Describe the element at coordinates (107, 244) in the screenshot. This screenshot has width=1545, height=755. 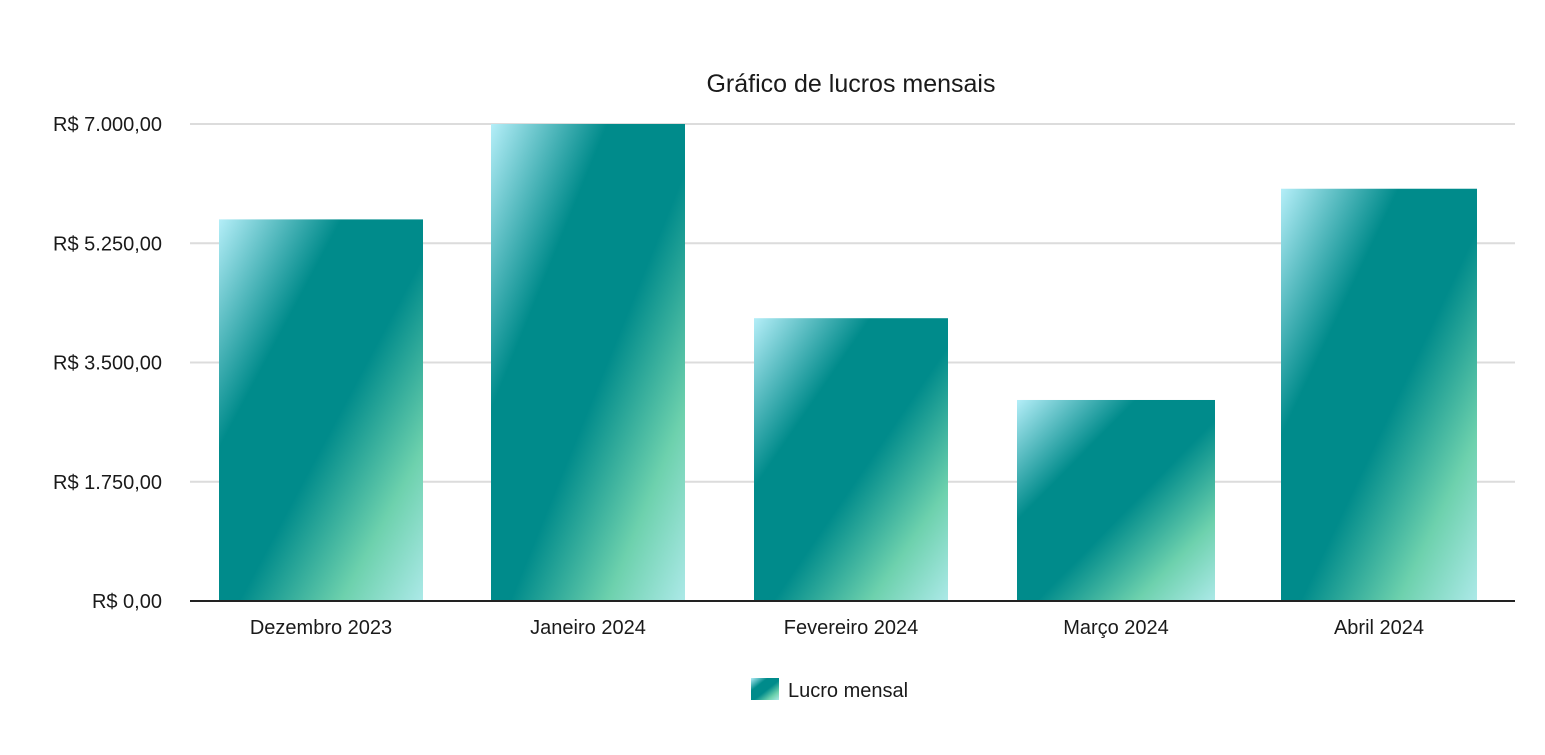
I see `y-tick-label: R$ 5.250,00` at that location.